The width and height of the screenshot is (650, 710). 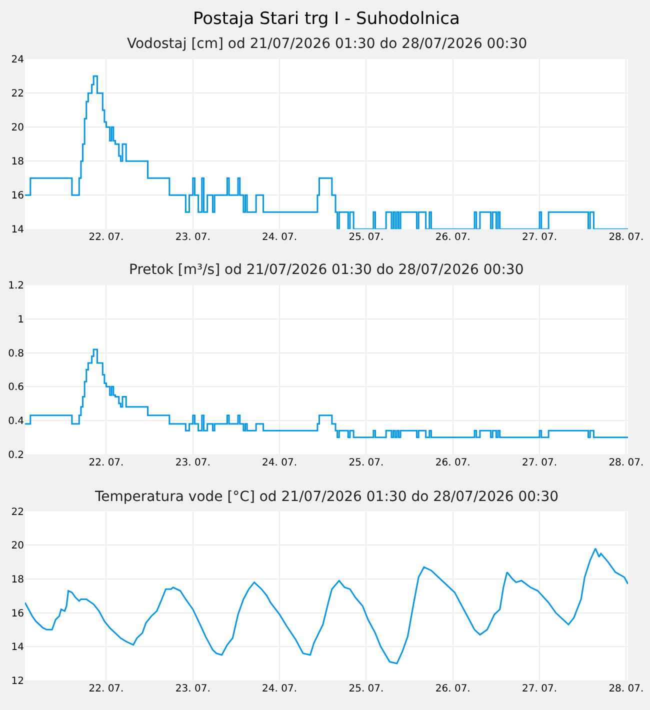 I want to click on chart-subtitle: Pretok [m³/s] od 21/07/2026 01:30 do 28/07/2026 00:30, so click(x=326, y=270).